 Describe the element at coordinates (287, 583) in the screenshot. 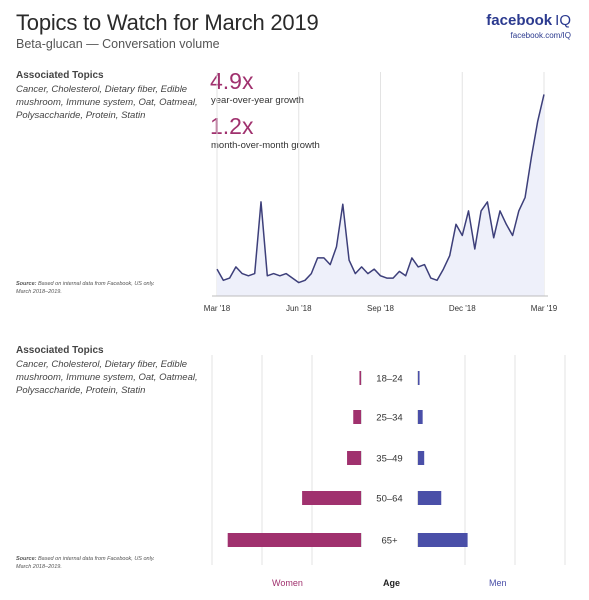

I see `women-axis-label: Women` at that location.